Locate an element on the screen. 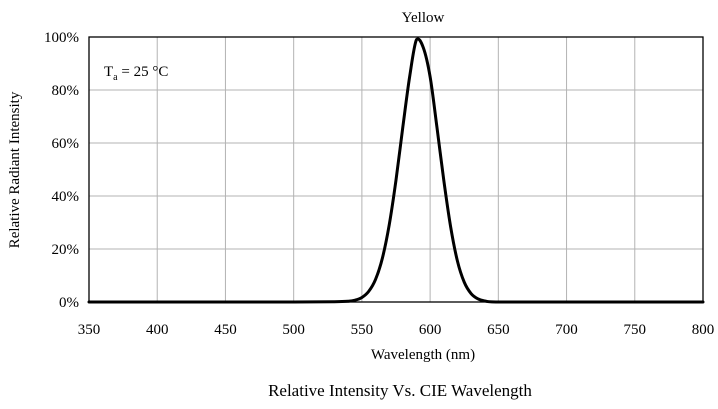 This screenshot has height=409, width=718. x-tick-label-350: 350 is located at coordinates (89, 330).